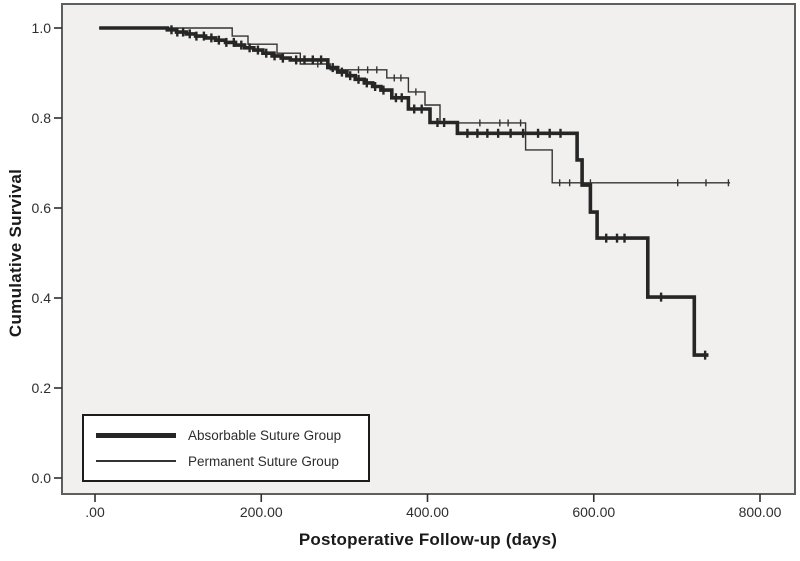  What do you see at coordinates (427, 512) in the screenshot?
I see `x-tick-label: 400.00` at bounding box center [427, 512].